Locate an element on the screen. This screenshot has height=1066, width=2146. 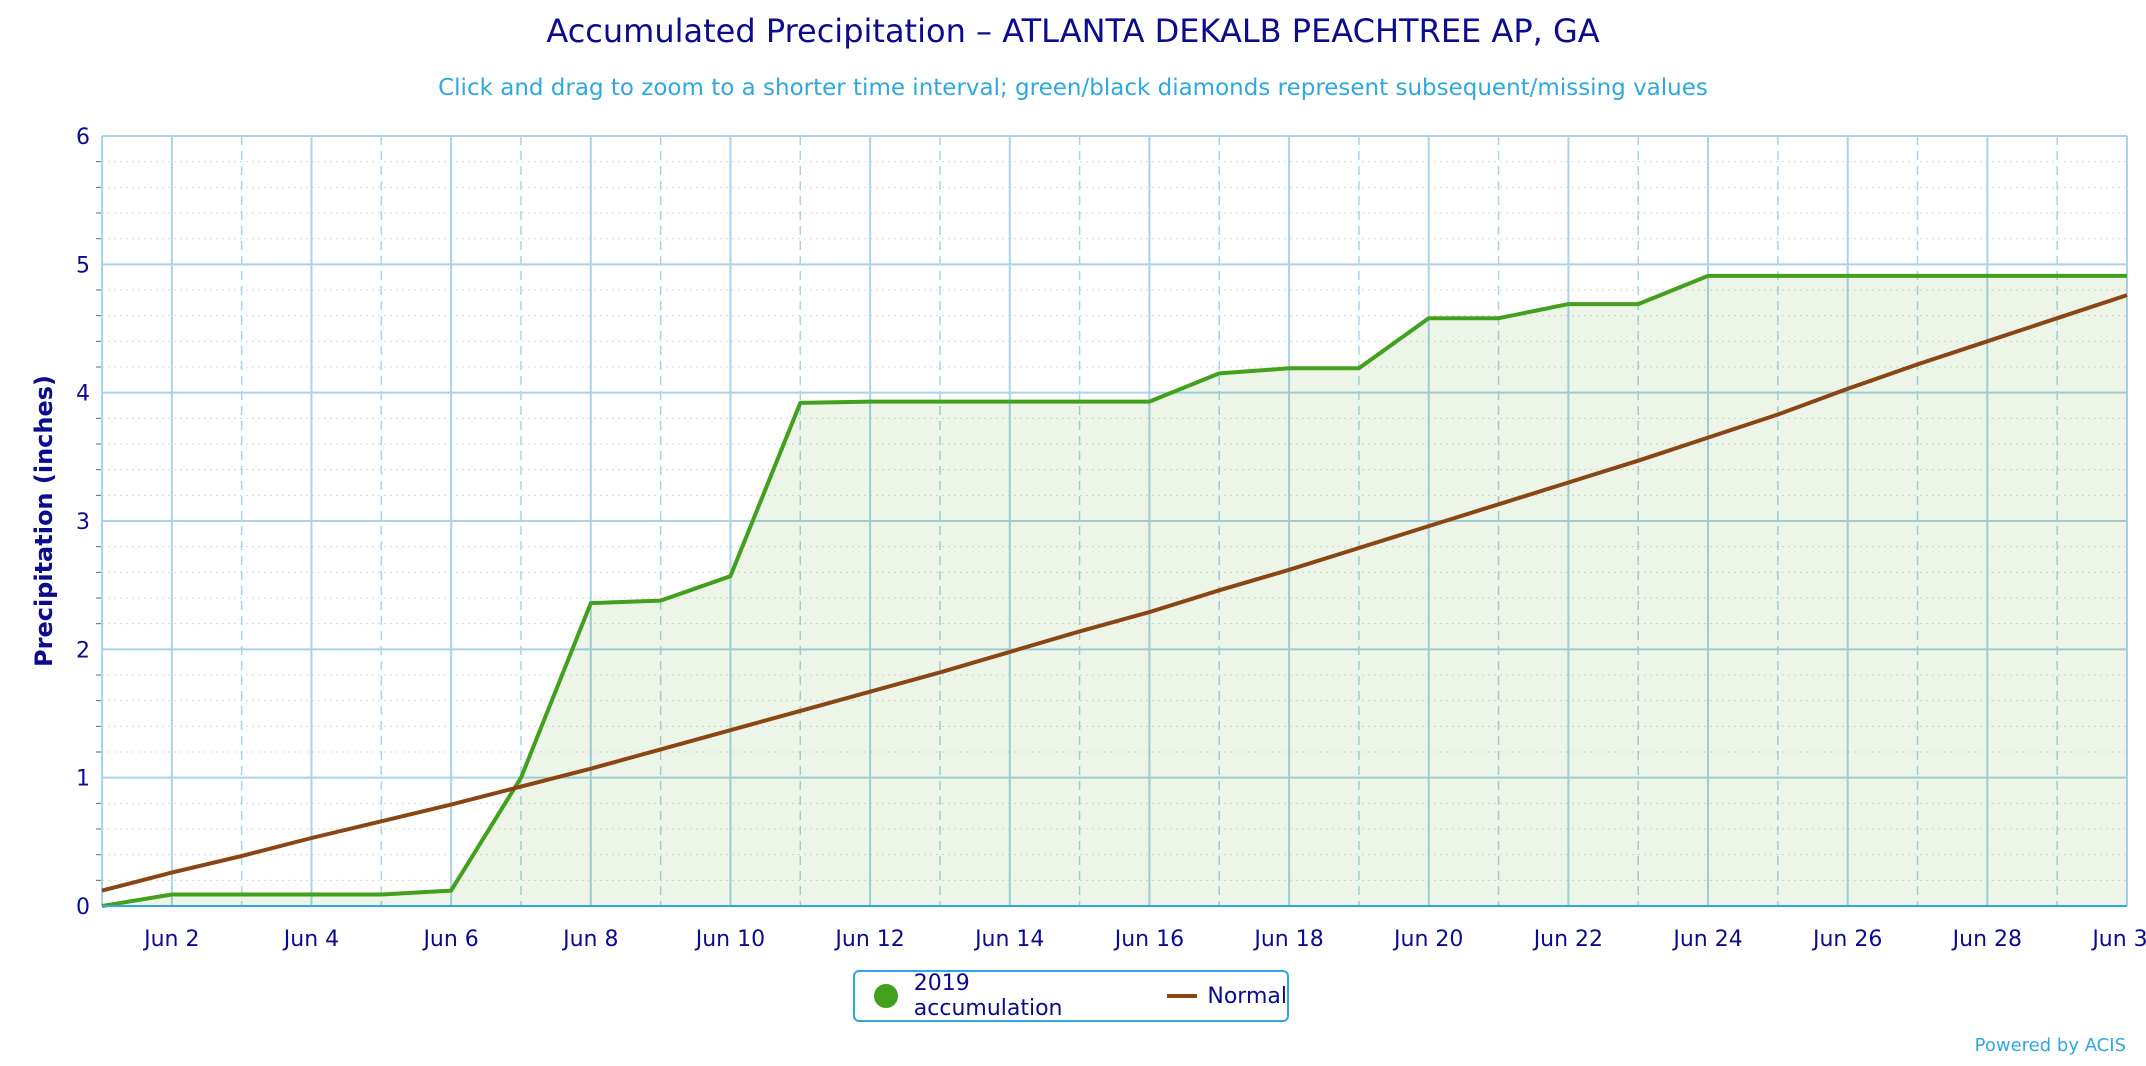
x-tick-label: Jun 28 is located at coordinates (1986, 939).